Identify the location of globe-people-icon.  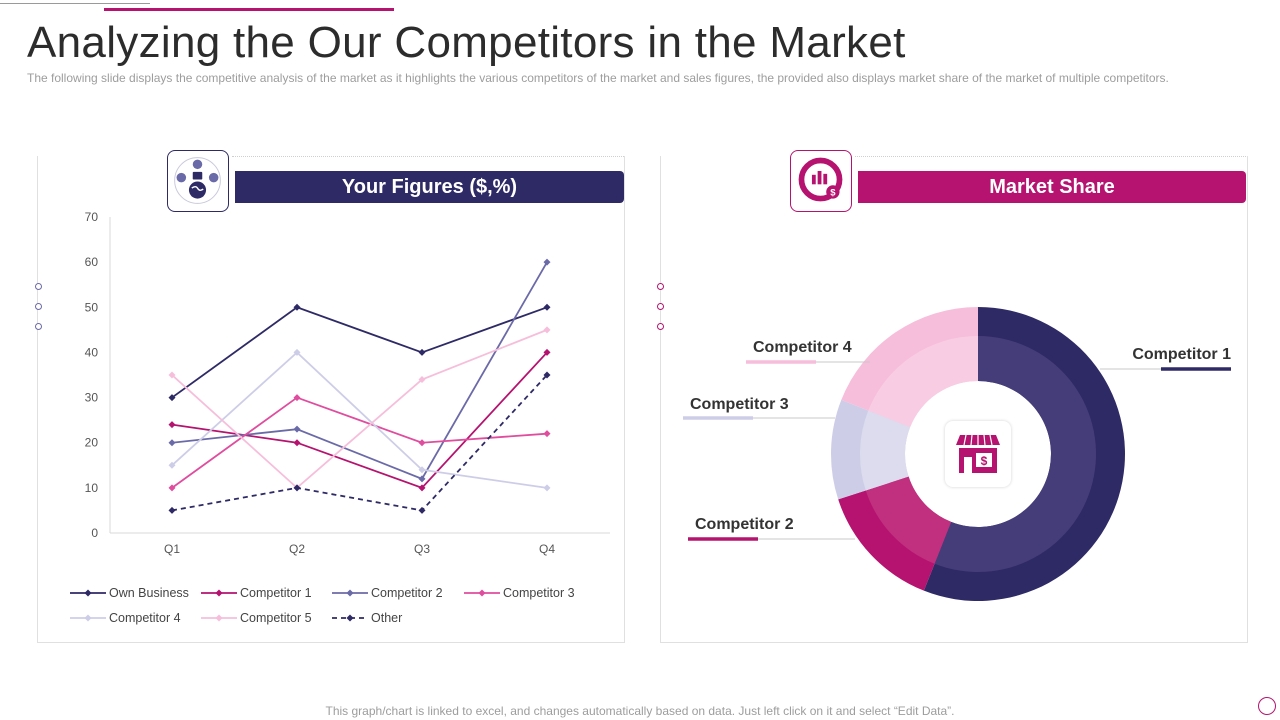
(198, 181).